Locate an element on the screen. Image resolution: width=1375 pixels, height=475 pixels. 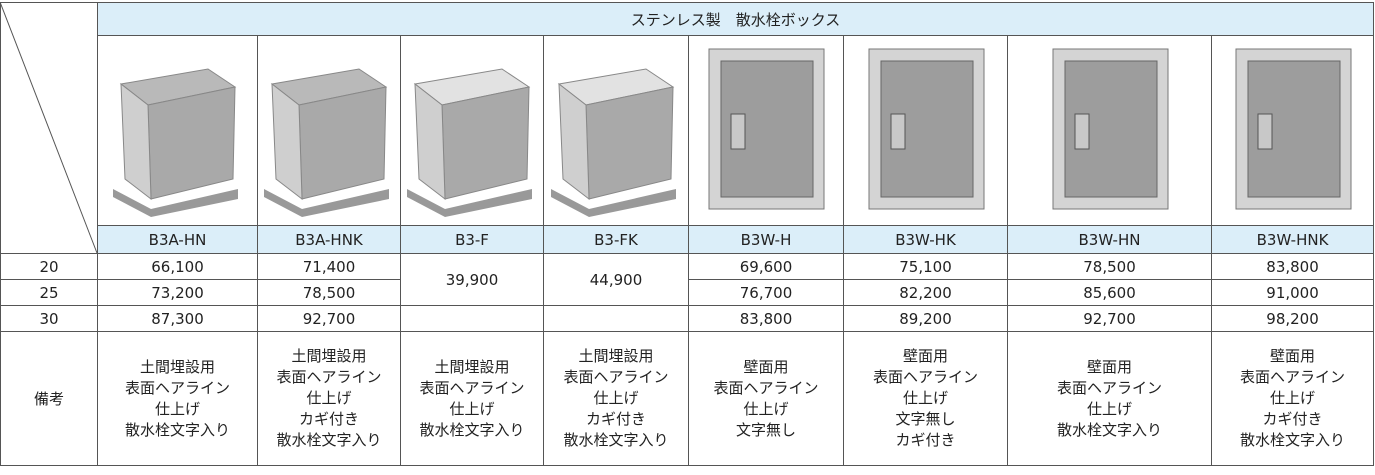
row: 25 73,200 78,500 76,700 82,200 85,600 91,000 is located at coordinates (687, 292).